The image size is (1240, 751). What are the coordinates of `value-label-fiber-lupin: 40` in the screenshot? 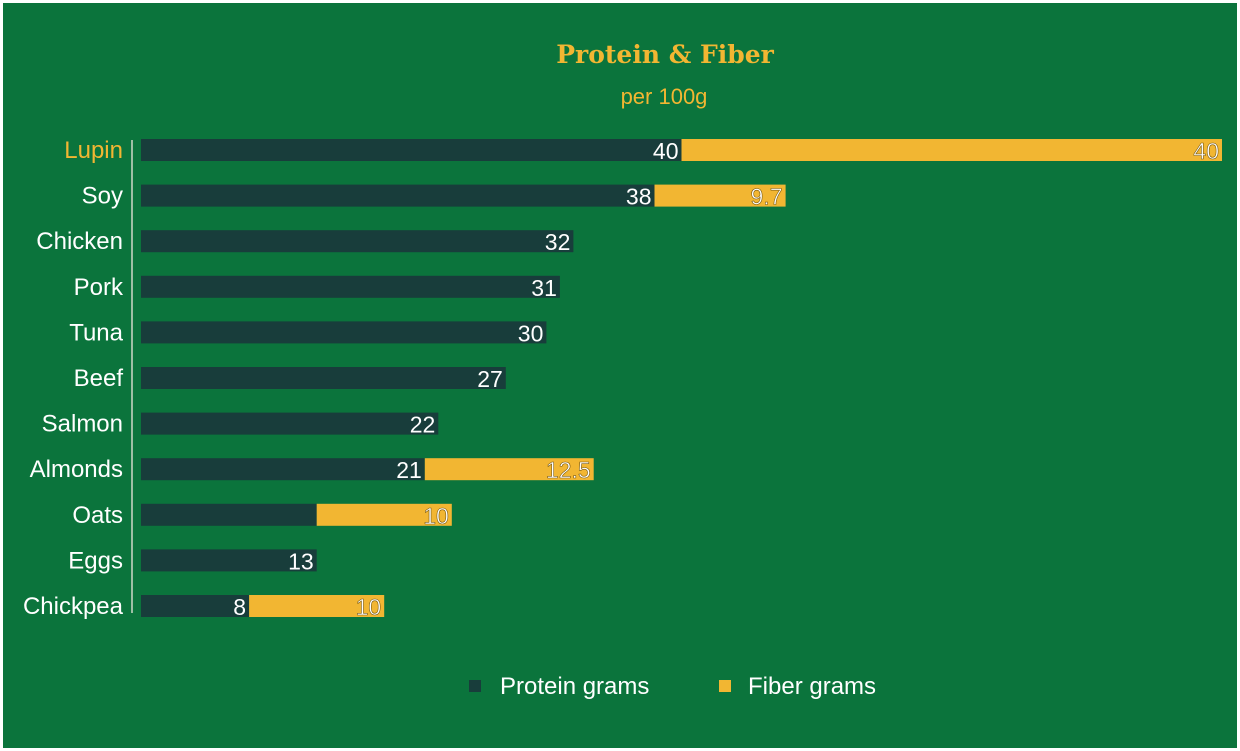 It's located at (1206, 151).